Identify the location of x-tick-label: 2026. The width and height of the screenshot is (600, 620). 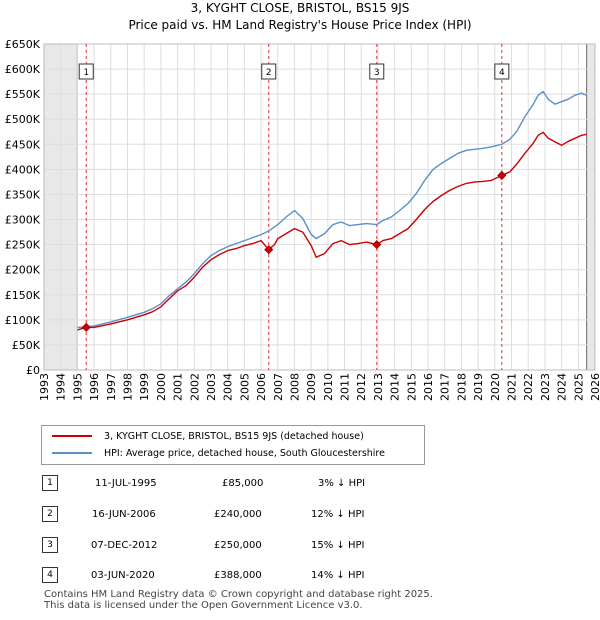
(594, 387).